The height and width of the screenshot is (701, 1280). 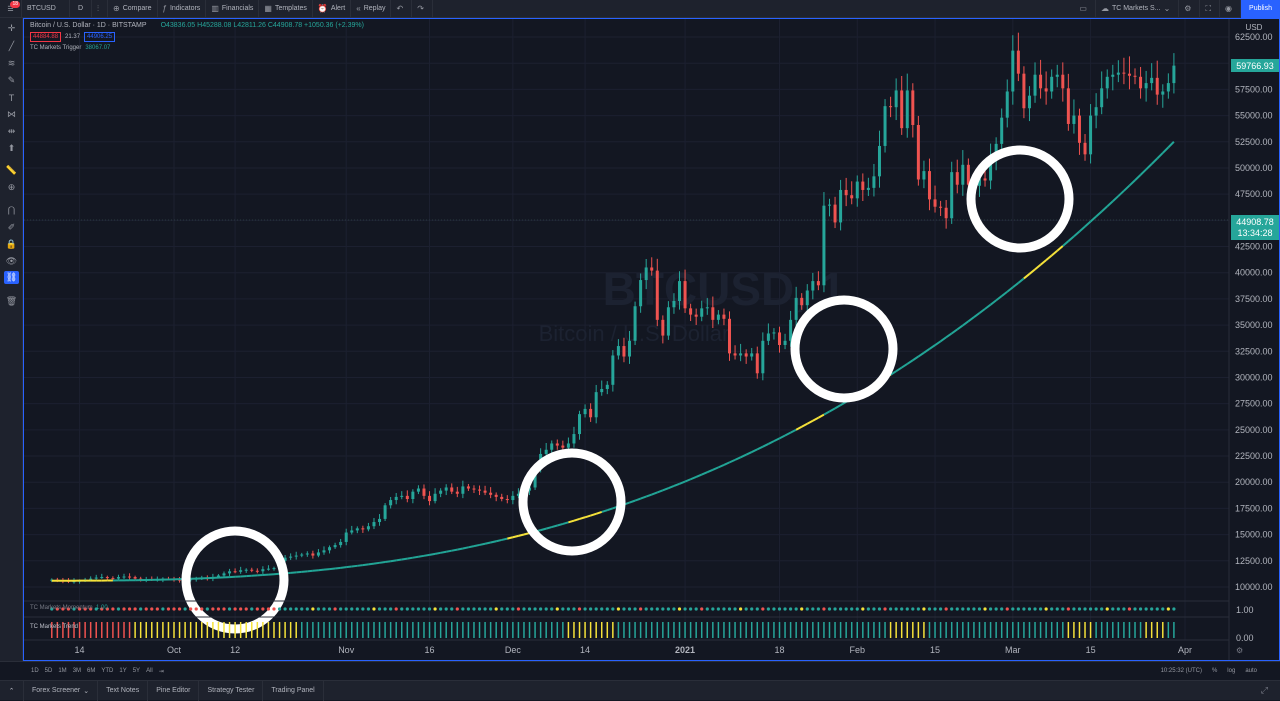 What do you see at coordinates (11, 28) in the screenshot?
I see `crosshair-icon: ✛` at bounding box center [11, 28].